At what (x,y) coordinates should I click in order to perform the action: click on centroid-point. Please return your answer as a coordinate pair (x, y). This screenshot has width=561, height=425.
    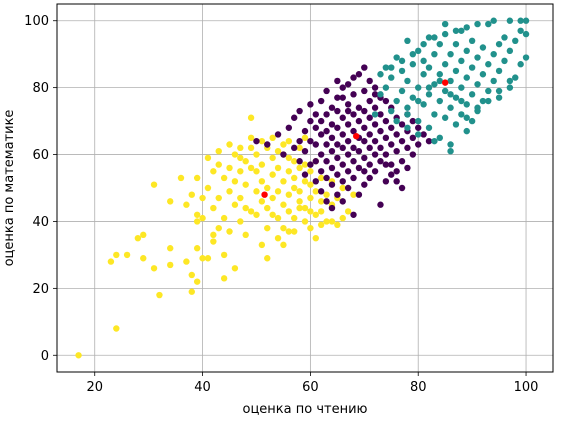
    Looking at the image, I should click on (445, 82).